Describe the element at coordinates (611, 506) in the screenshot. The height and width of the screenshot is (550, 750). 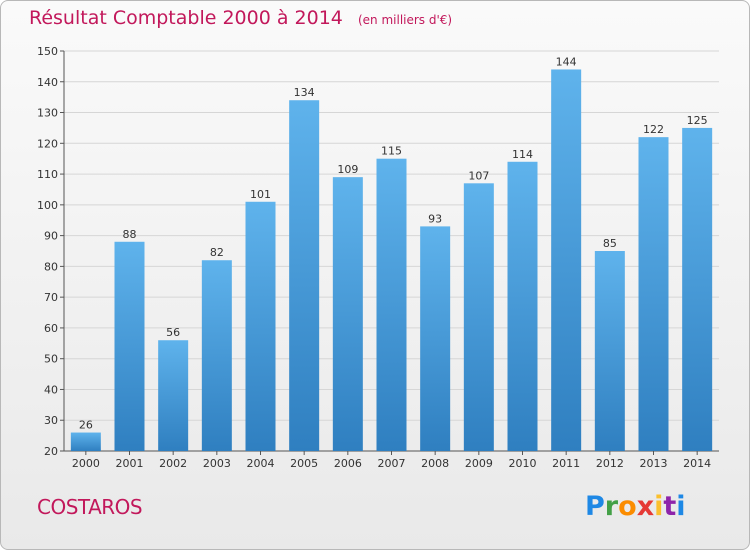
I see `logo-letter: r` at that location.